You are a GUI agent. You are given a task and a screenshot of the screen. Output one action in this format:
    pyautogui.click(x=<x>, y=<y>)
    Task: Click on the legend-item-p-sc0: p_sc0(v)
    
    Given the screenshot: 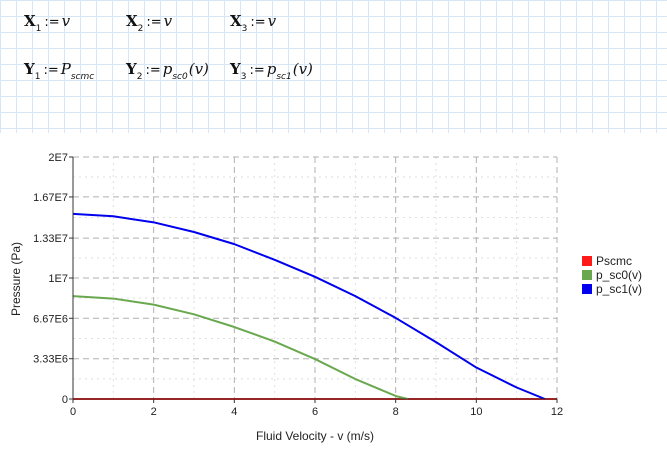 What is the action you would take?
    pyautogui.click(x=612, y=275)
    